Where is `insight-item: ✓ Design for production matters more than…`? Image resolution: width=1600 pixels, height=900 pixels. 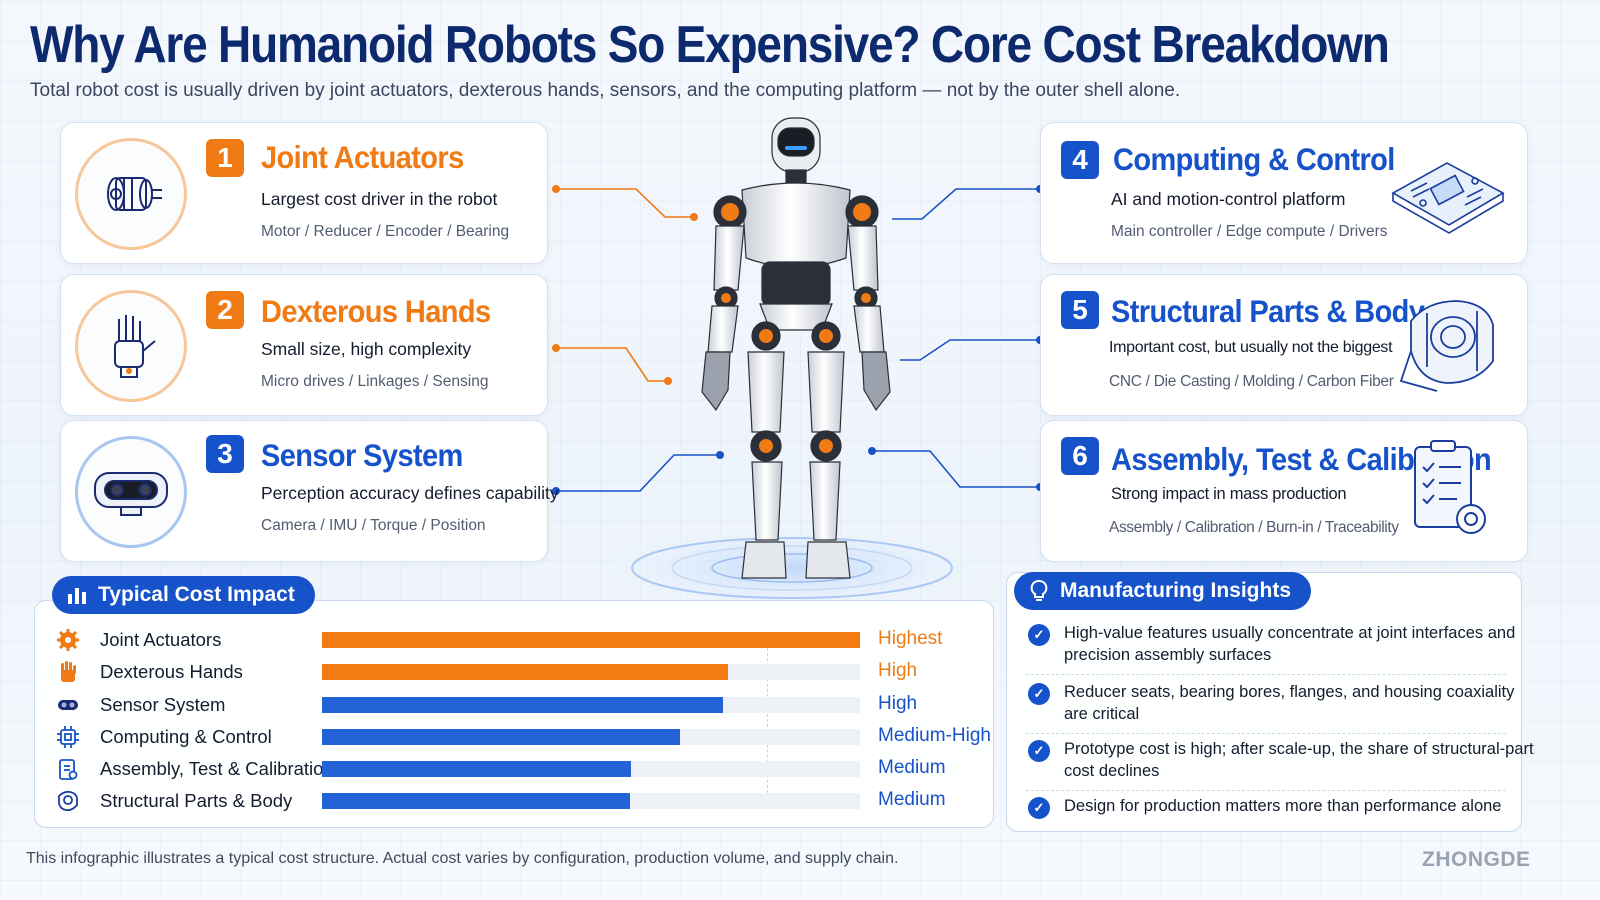
insight-item: ✓ Design for production matters more than… is located at coordinates (1278, 807).